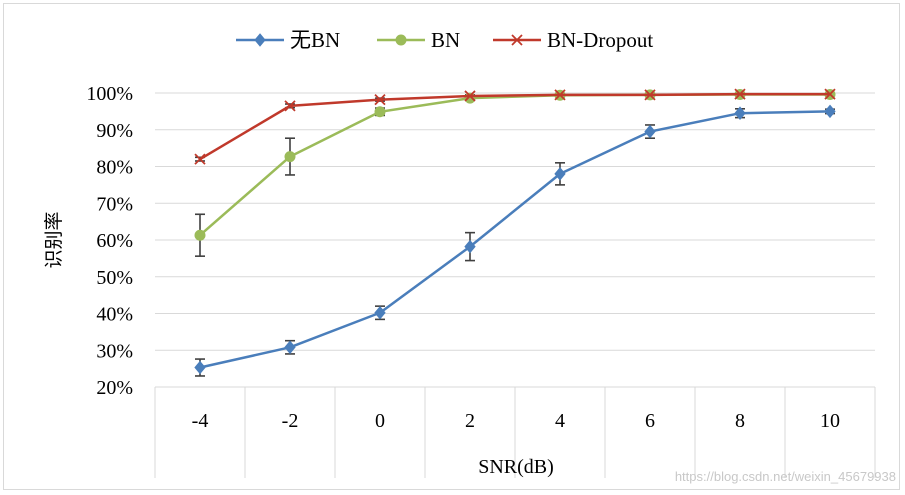  I want to click on series-line, so click(514, 126).